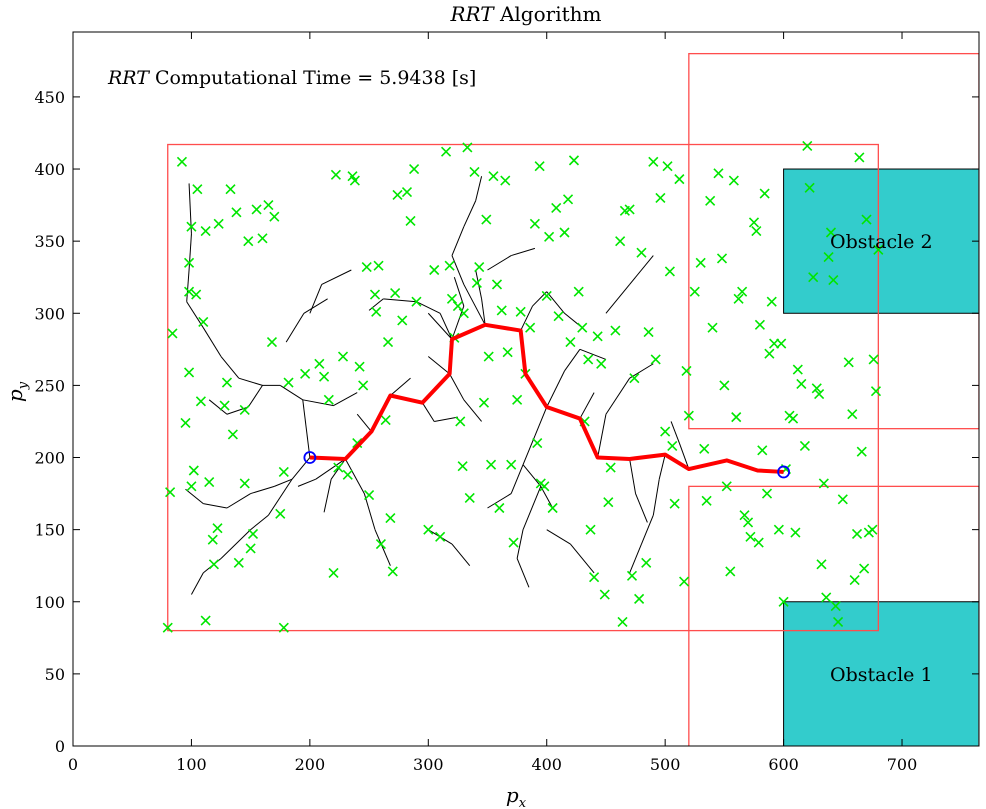 The height and width of the screenshot is (809, 986). What do you see at coordinates (191, 764) in the screenshot?
I see `x-tick-label: 100` at bounding box center [191, 764].